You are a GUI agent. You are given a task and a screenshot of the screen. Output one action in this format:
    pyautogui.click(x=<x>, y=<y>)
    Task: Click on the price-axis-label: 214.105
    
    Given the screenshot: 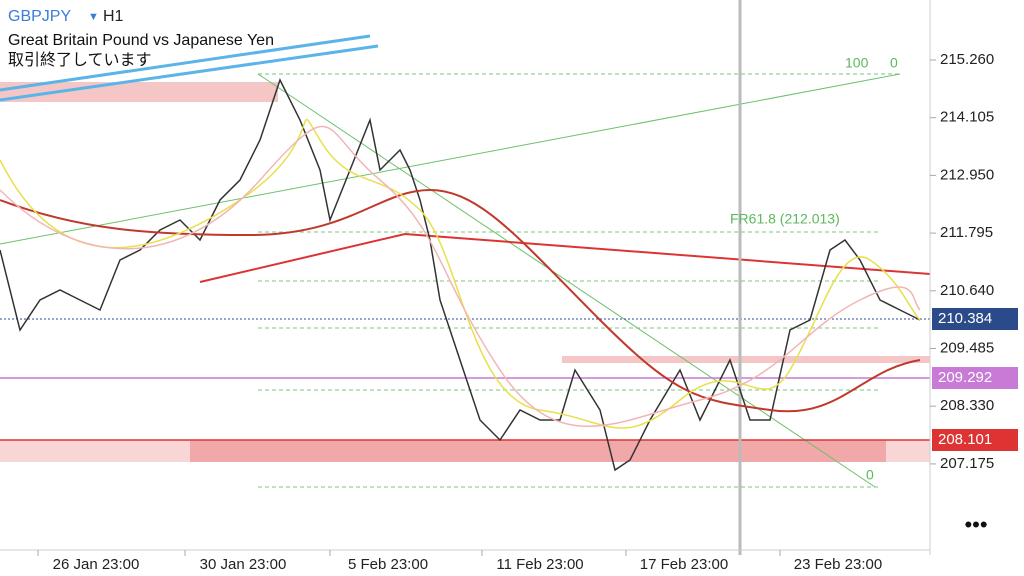 What is the action you would take?
    pyautogui.click(x=967, y=117)
    